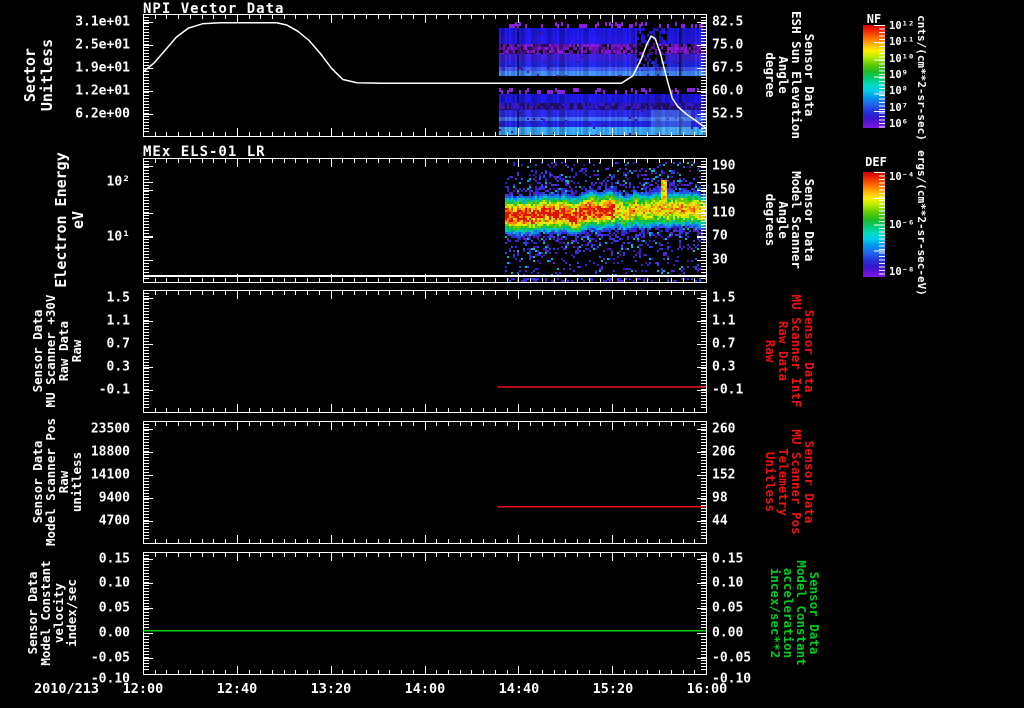 The image size is (1024, 708). Describe the element at coordinates (118, 237) in the screenshot. I see `y-tick-label-left: 10¹` at that location.